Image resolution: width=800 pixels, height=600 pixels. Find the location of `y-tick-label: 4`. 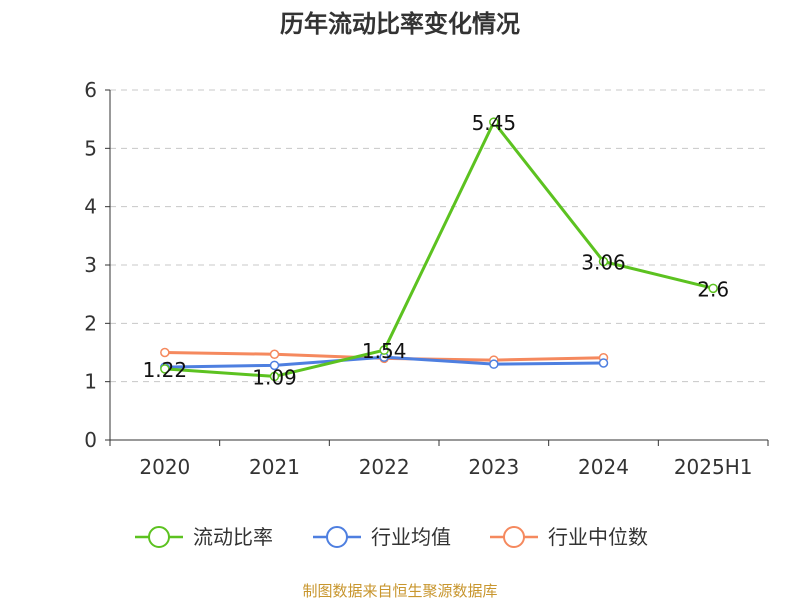

y-tick-label: 4 is located at coordinates (90, 207).